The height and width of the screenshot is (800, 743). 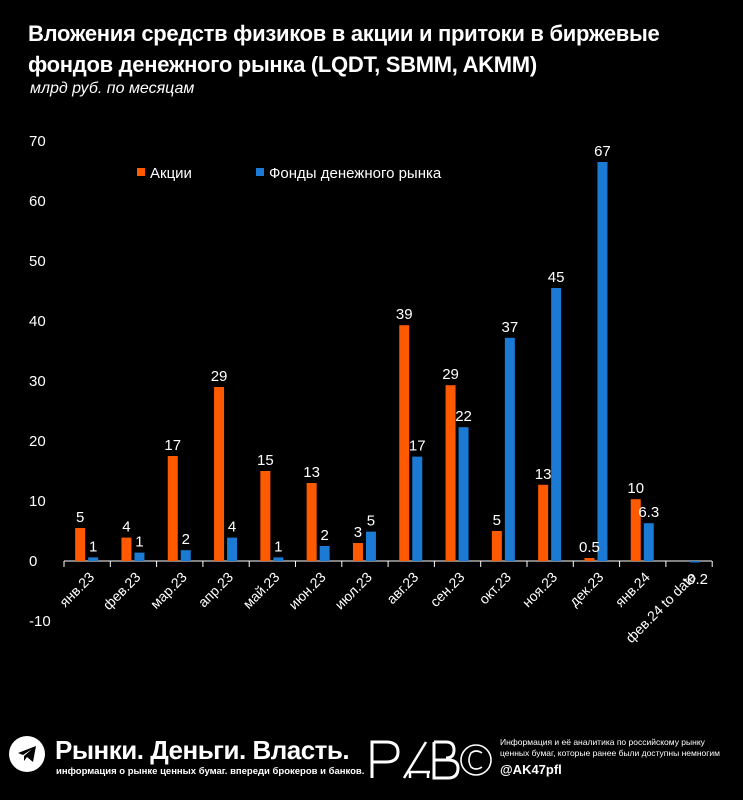 I want to click on y-axis-labels: 70 60 50 40 30 20 10 0 -10, so click(x=40, y=381).